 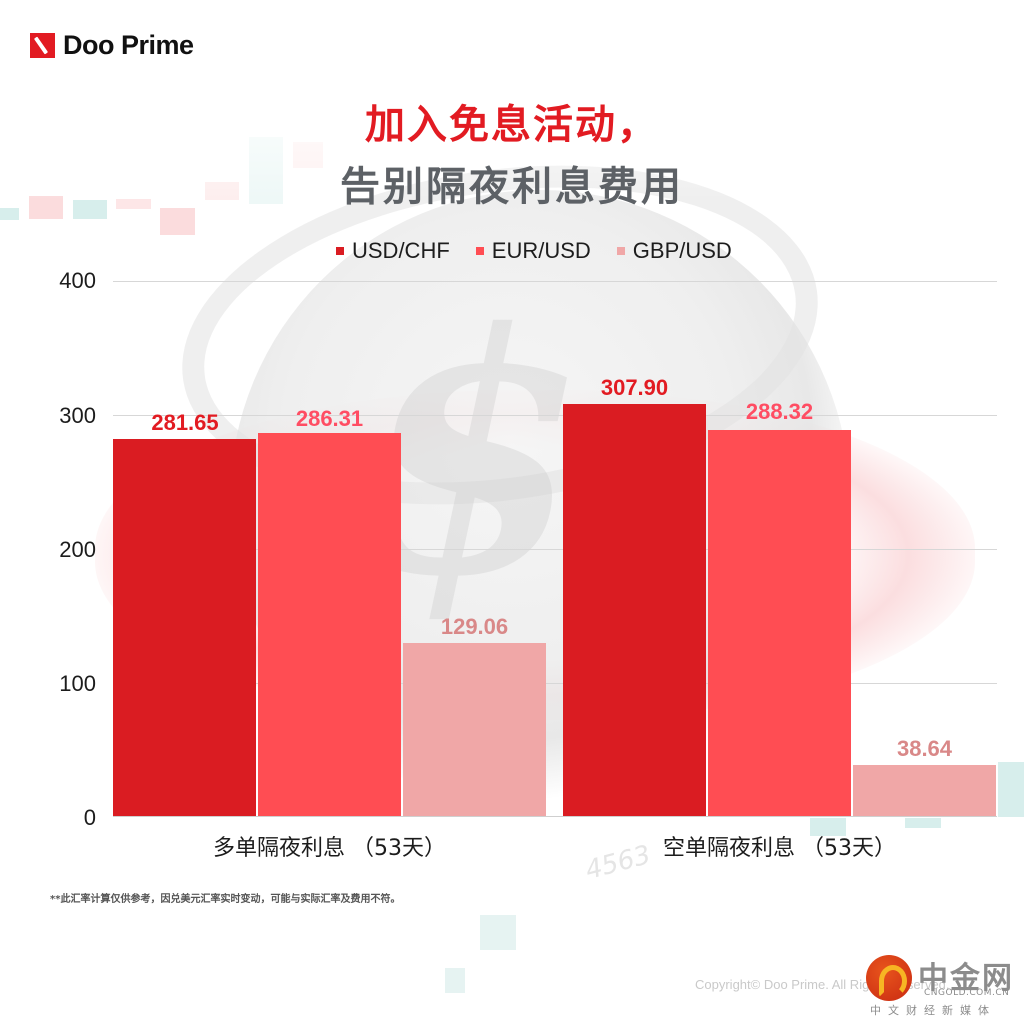 I want to click on disclaimer-footnote: **此汇率计算仅供参考，因兑美元汇率实时变动，可能与实际汇率及费用不符。, so click(x=225, y=899).